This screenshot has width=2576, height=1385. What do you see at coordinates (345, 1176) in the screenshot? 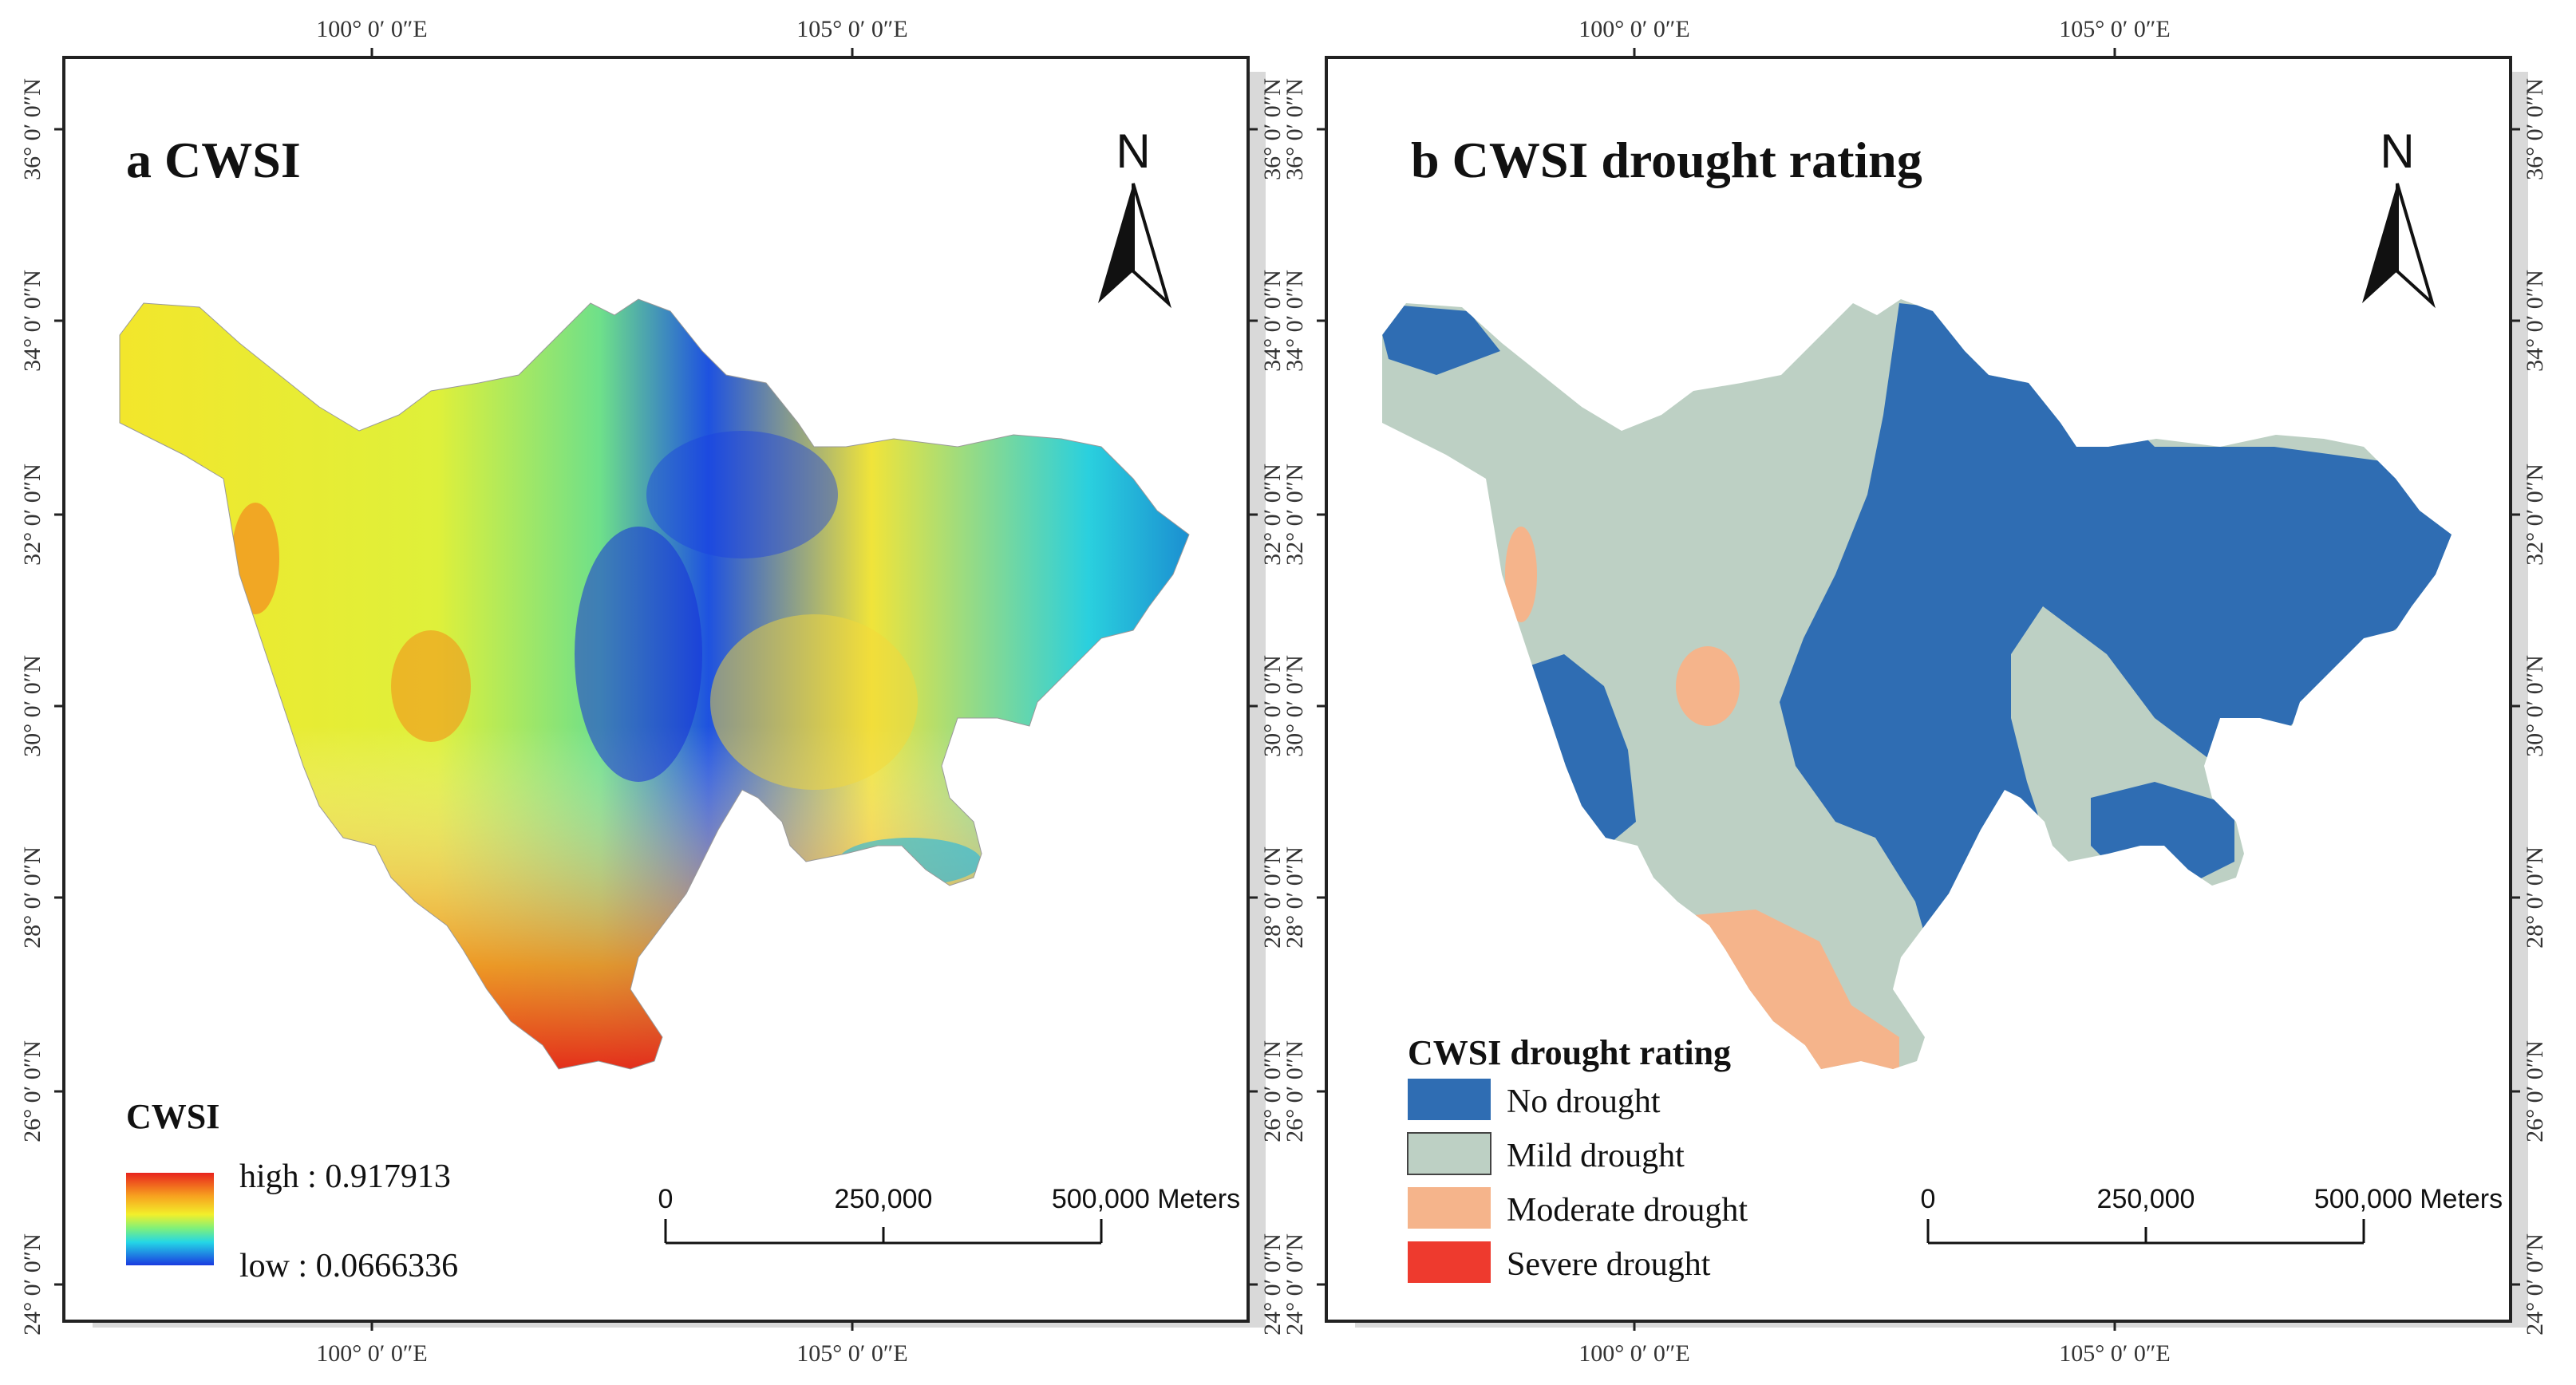
I see `legend-high: high : 0.917913` at bounding box center [345, 1176].